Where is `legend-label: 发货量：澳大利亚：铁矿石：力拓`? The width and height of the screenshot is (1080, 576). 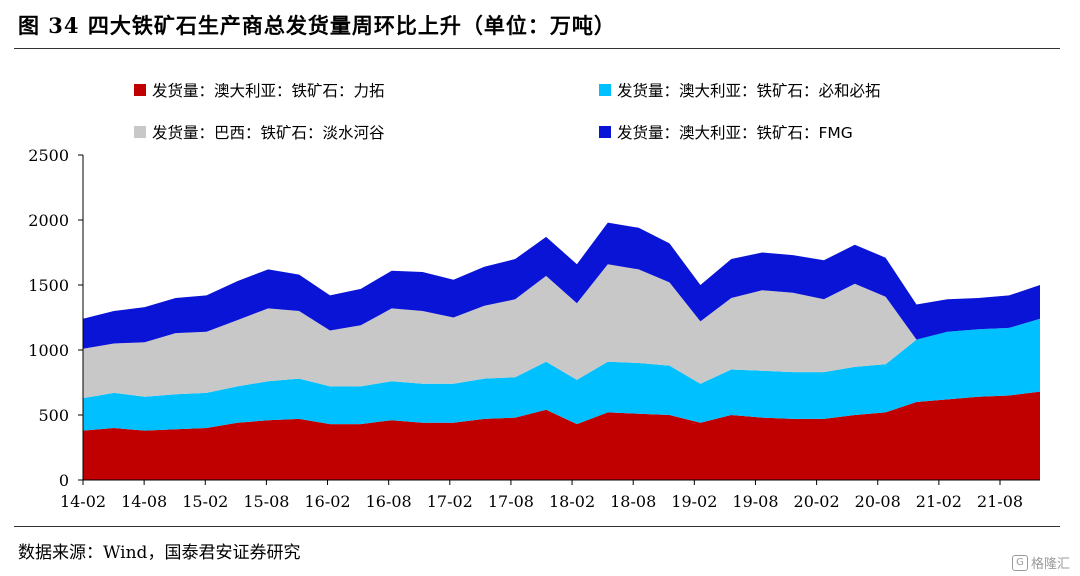
legend-label: 发货量：澳大利亚：铁矿石：力拓 is located at coordinates (268, 91).